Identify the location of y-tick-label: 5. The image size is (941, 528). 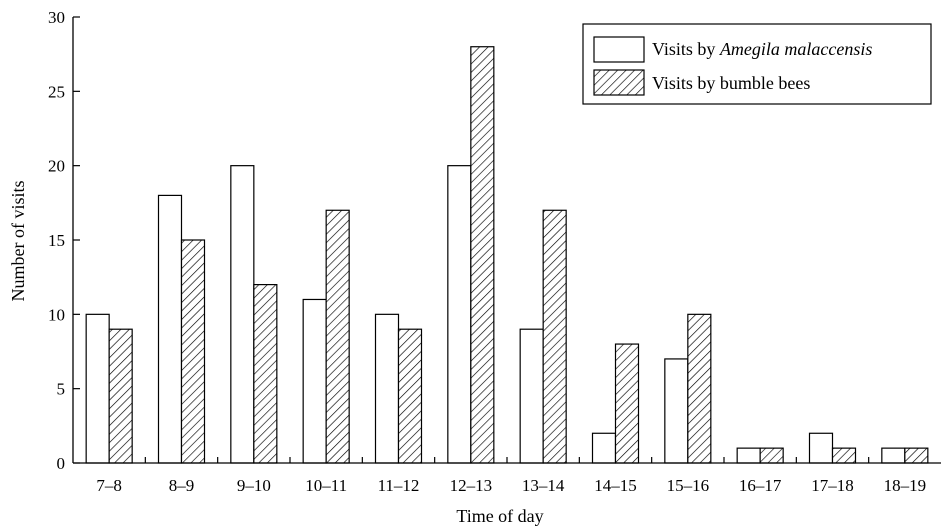
(61, 389).